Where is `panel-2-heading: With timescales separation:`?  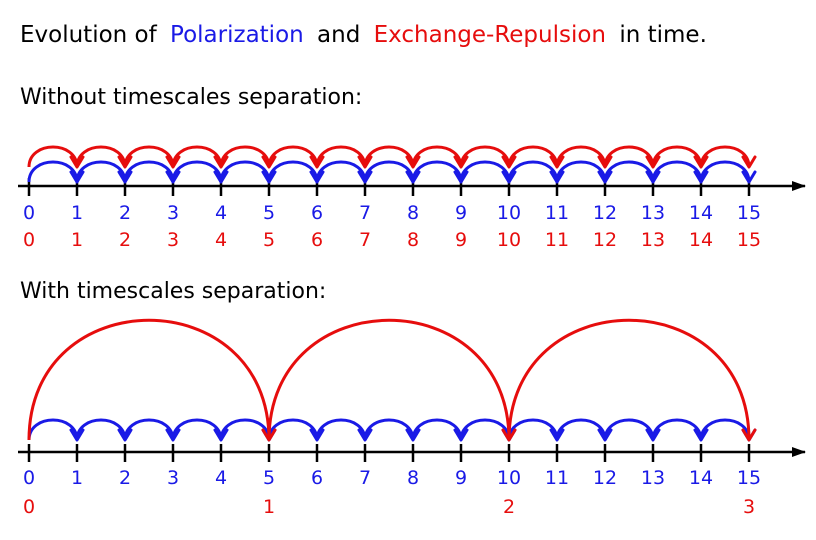
panel-2-heading: With timescales separation: is located at coordinates (173, 291).